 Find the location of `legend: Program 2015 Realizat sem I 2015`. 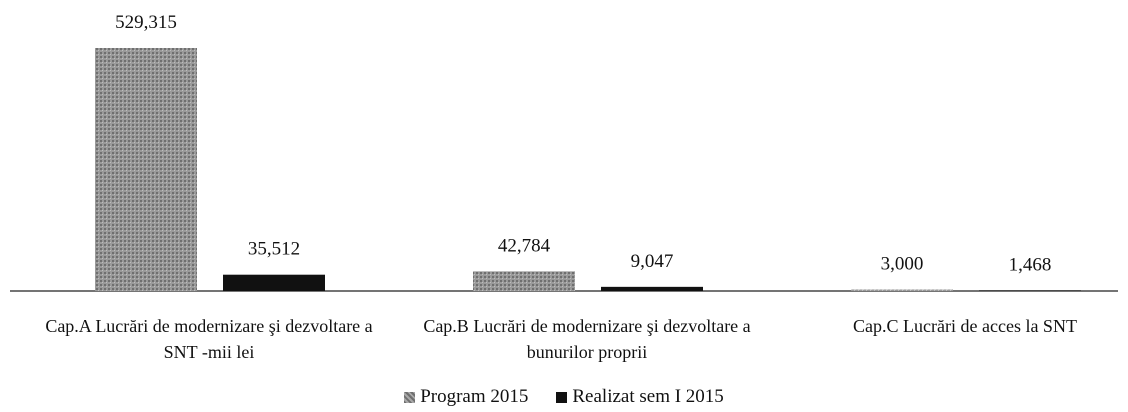

legend: Program 2015 Realizat sem I 2015 is located at coordinates (564, 397).